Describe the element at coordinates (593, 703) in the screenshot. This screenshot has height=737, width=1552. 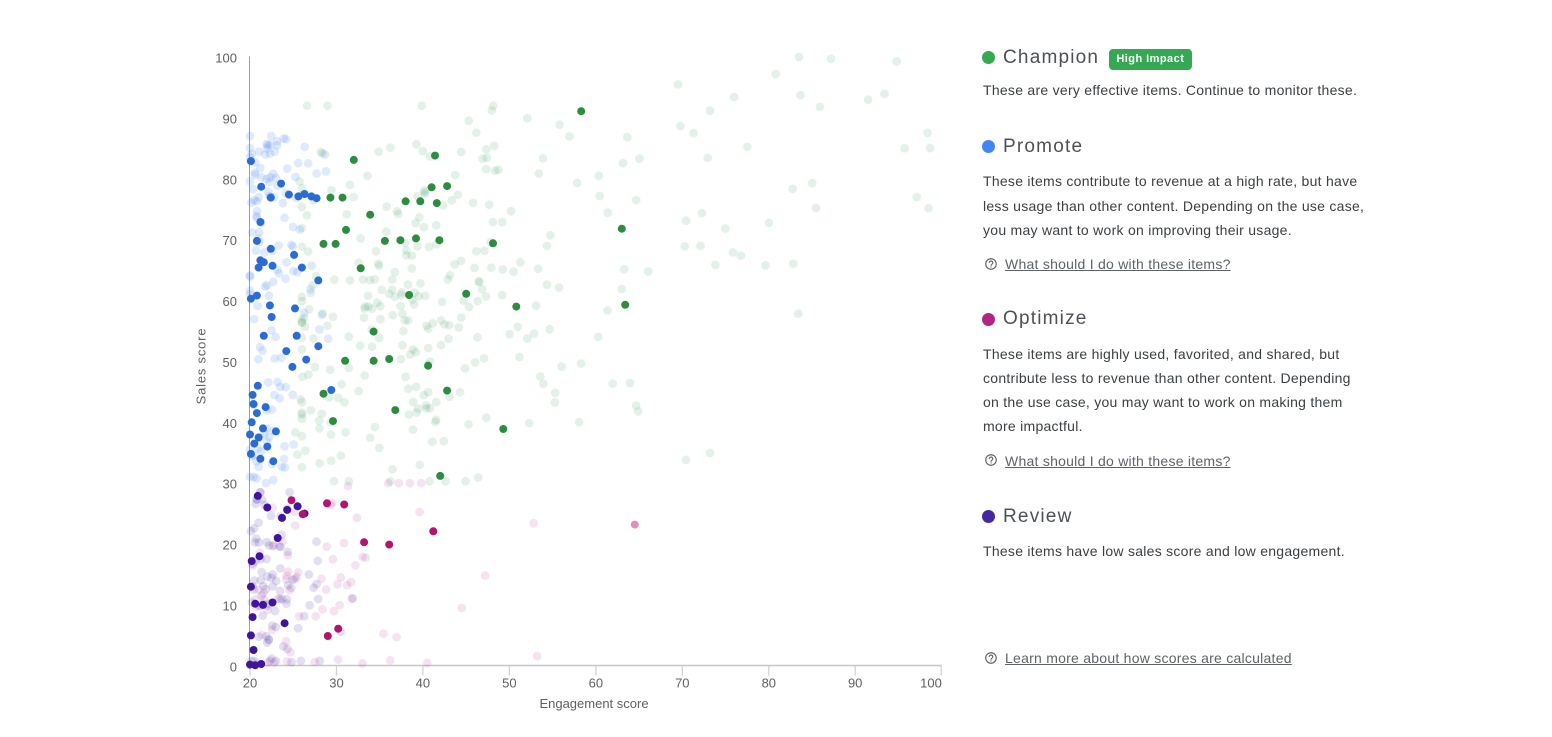
I see `svg-text: Engagement score` at that location.